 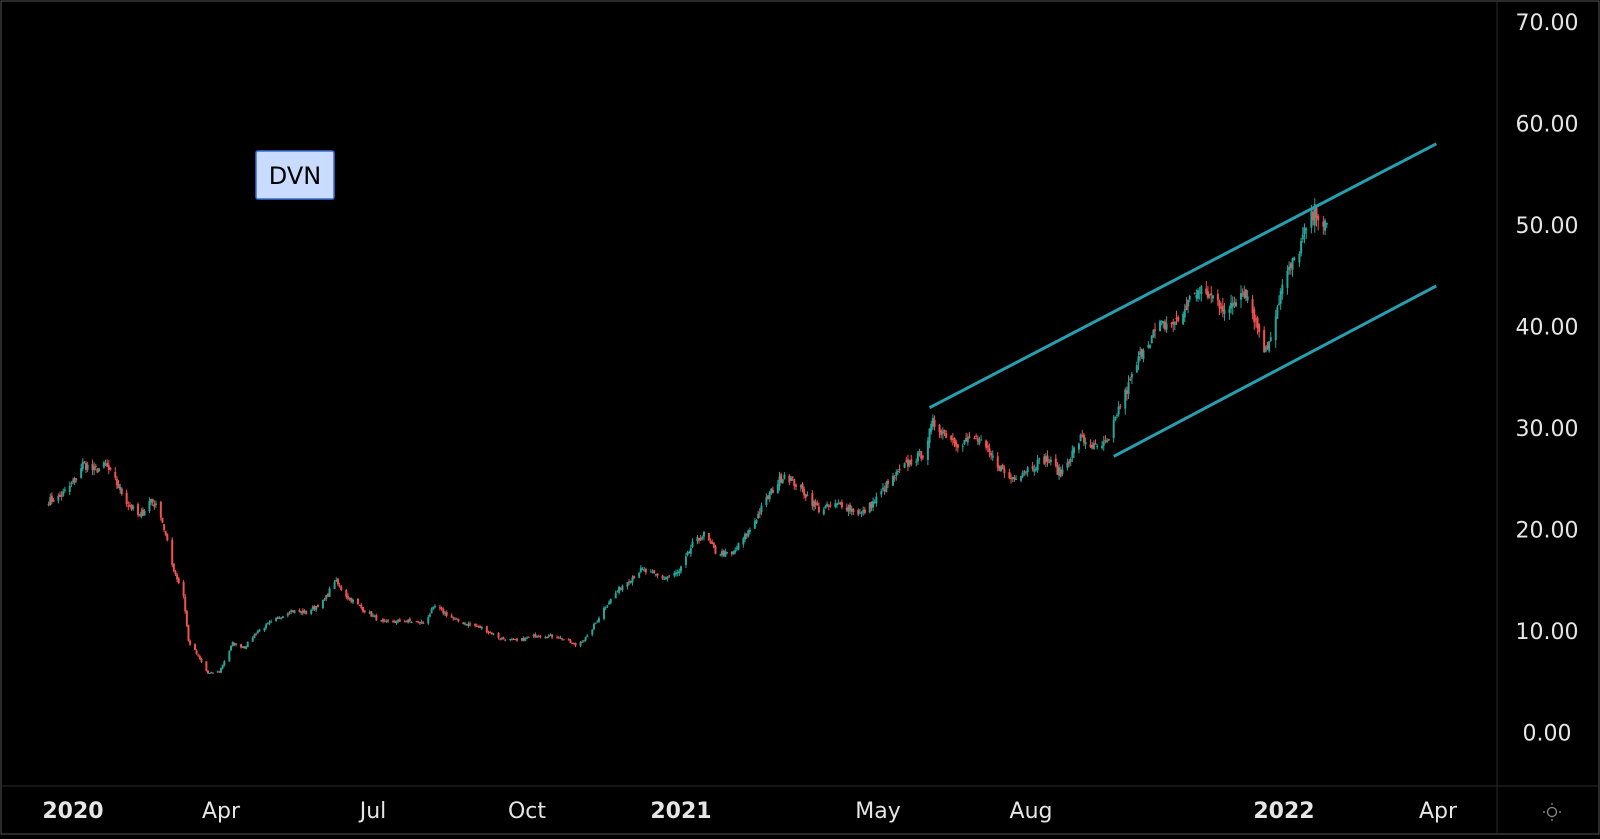 I want to click on settings-icon, so click(x=1552, y=812).